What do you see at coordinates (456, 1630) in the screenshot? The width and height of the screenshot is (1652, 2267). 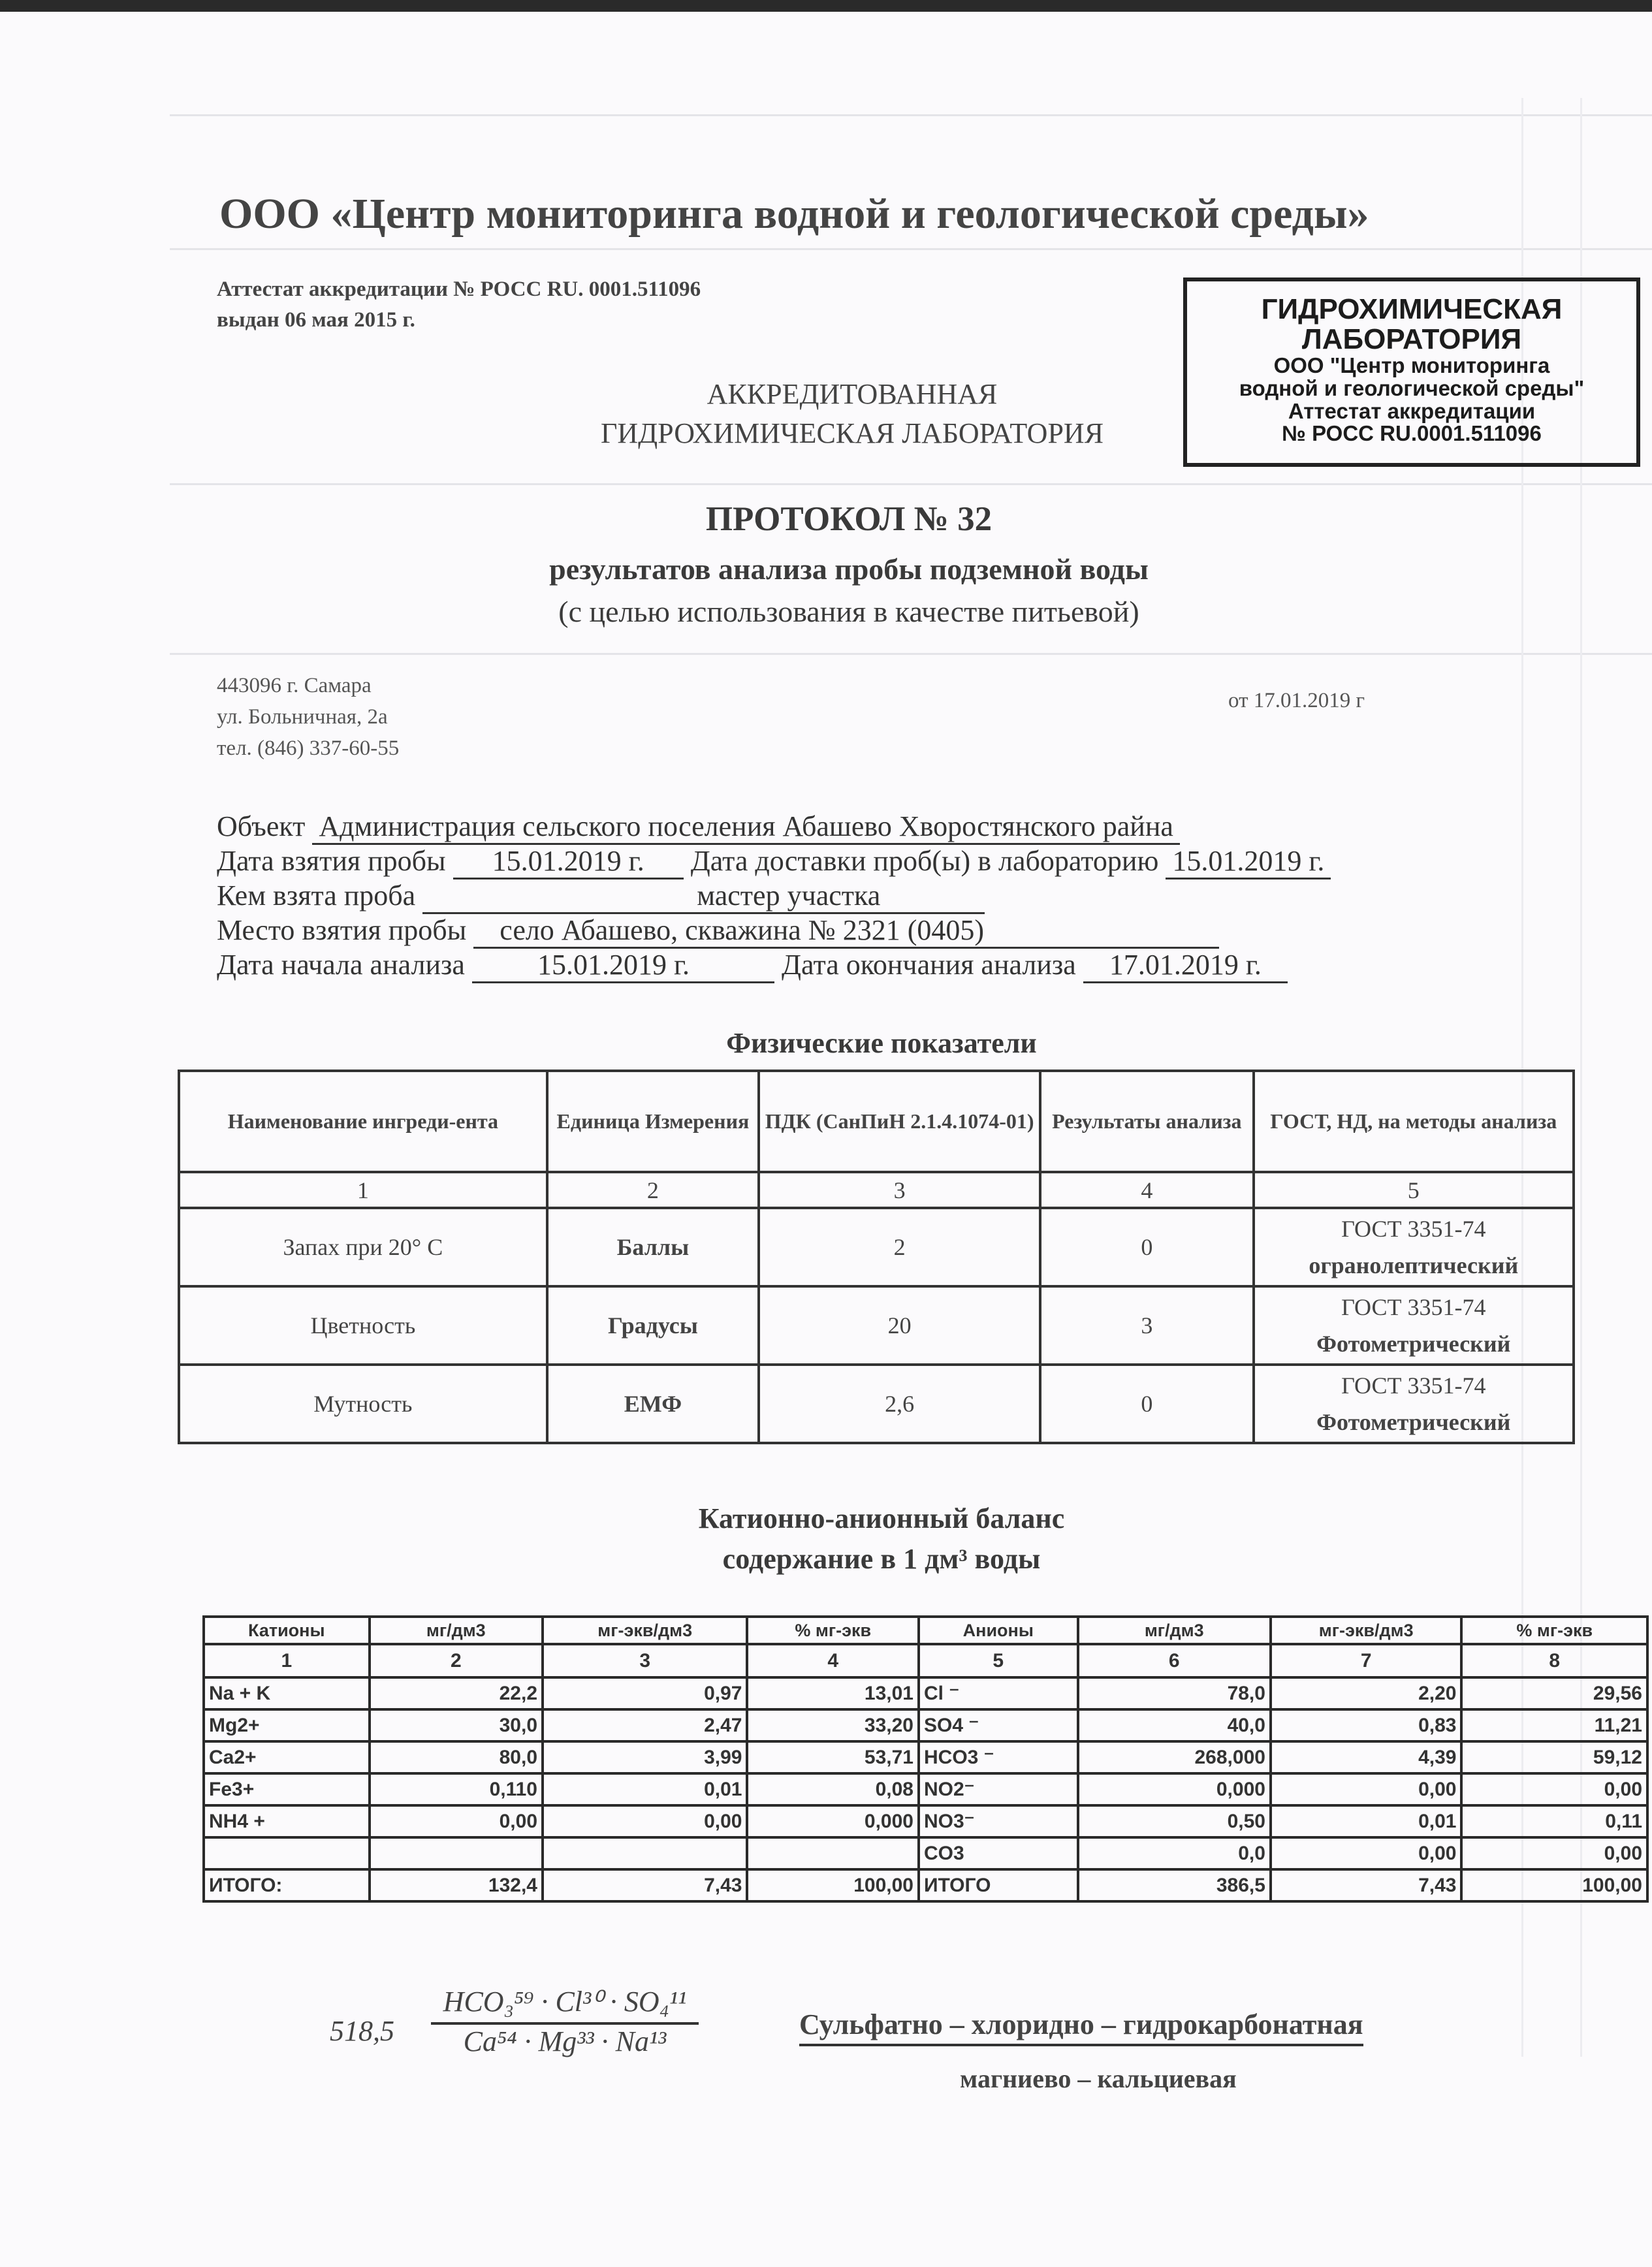 I see `column-header: мг/дм3` at bounding box center [456, 1630].